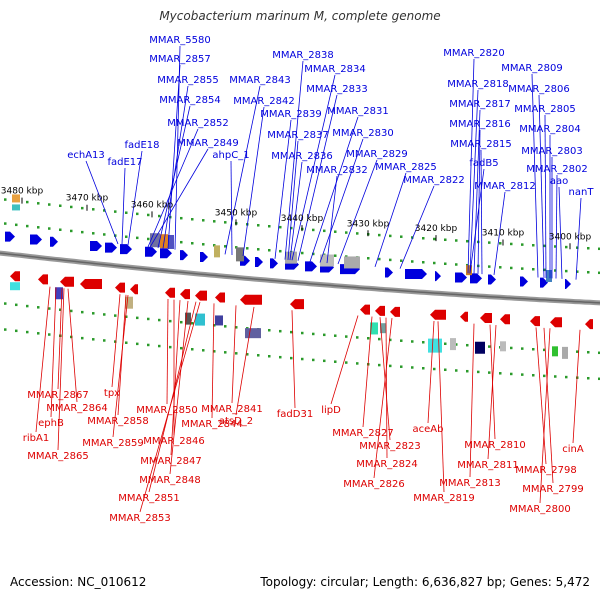 This screenshot has width=600, height=600. I want to click on reverse-label-26: MMAR_2810, so click(495, 445).